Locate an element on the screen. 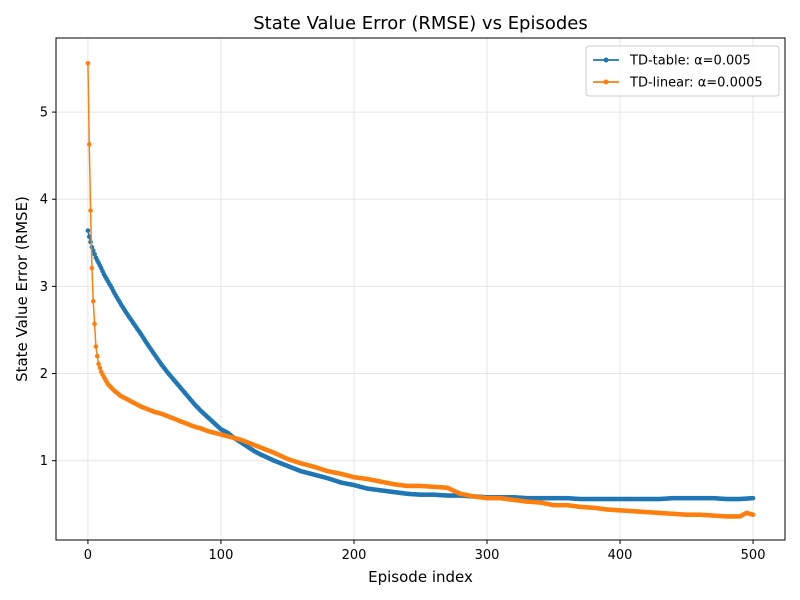  y-tick-label: 5 is located at coordinates (44, 113).